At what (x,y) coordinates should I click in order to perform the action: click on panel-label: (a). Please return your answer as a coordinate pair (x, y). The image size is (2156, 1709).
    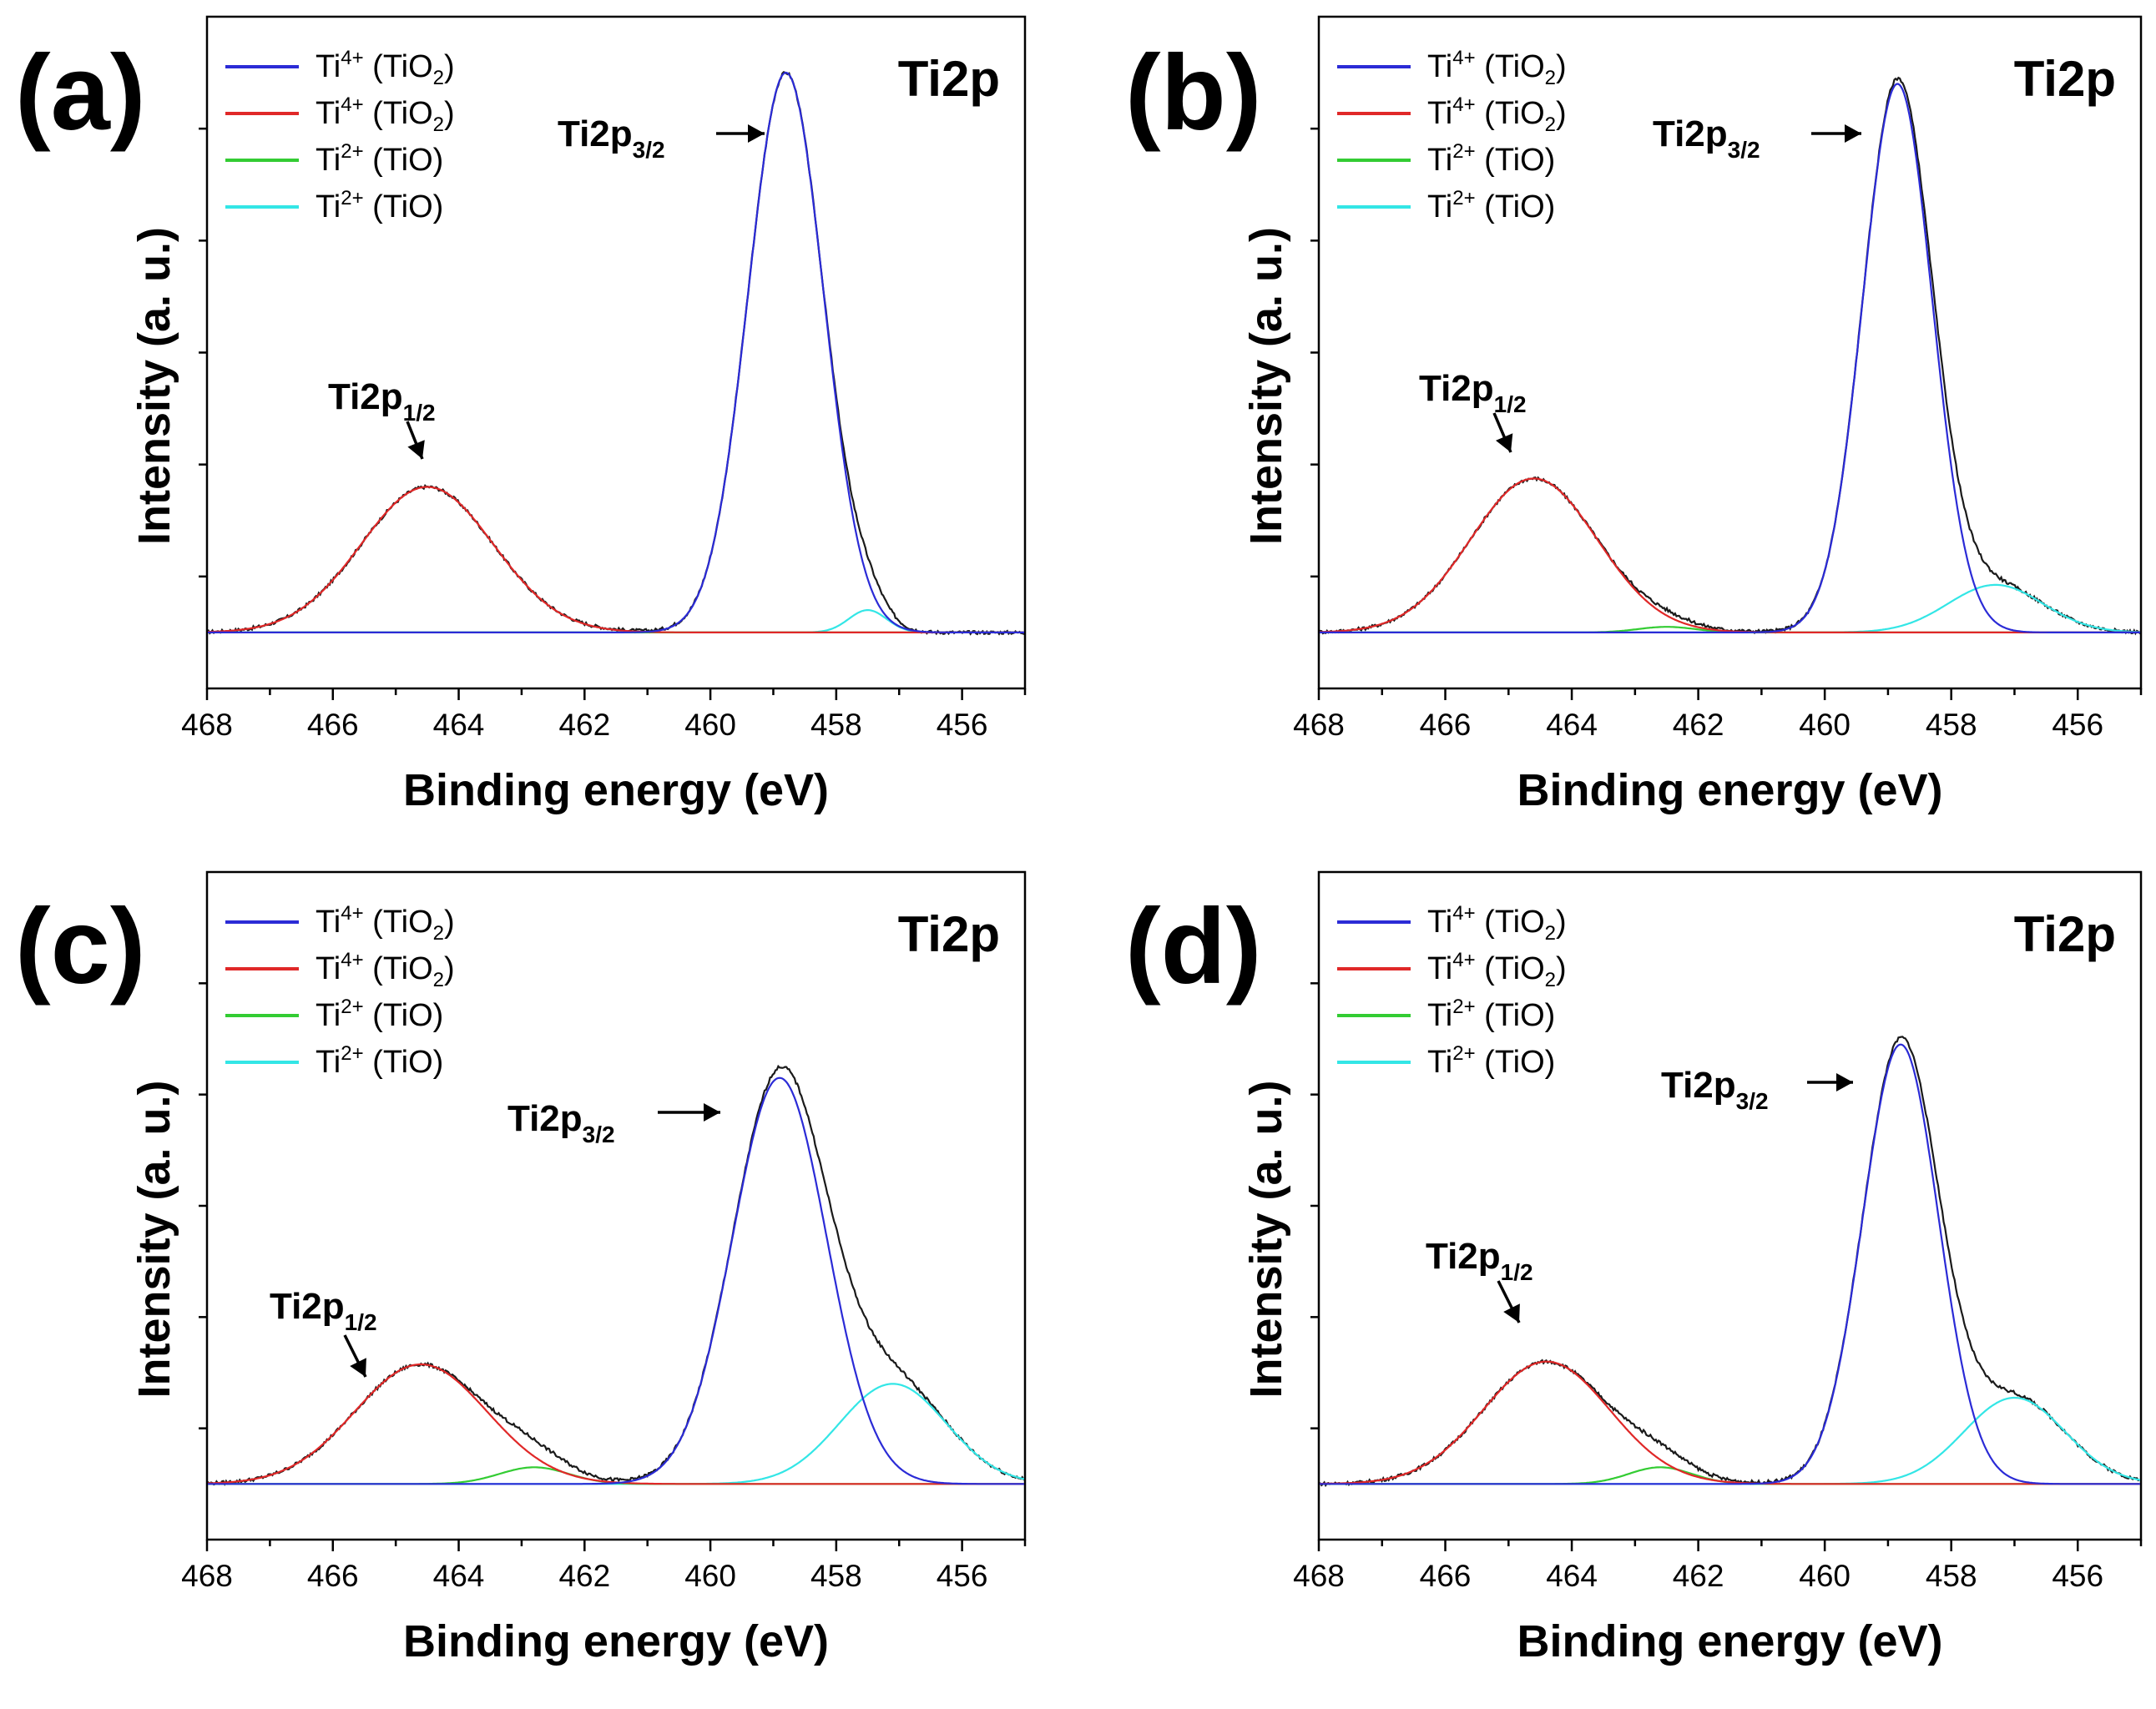
    Looking at the image, I should click on (80, 93).